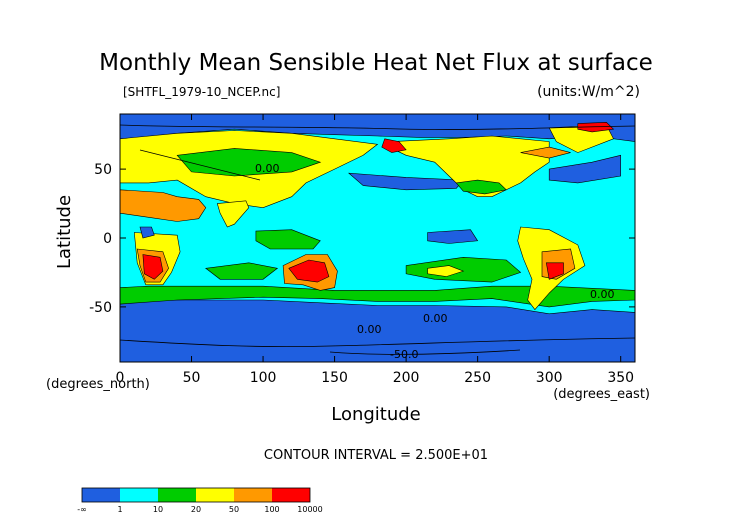 The image size is (752, 532). What do you see at coordinates (234, 509) in the screenshot?
I see `colorbar-label: 50` at bounding box center [234, 509].